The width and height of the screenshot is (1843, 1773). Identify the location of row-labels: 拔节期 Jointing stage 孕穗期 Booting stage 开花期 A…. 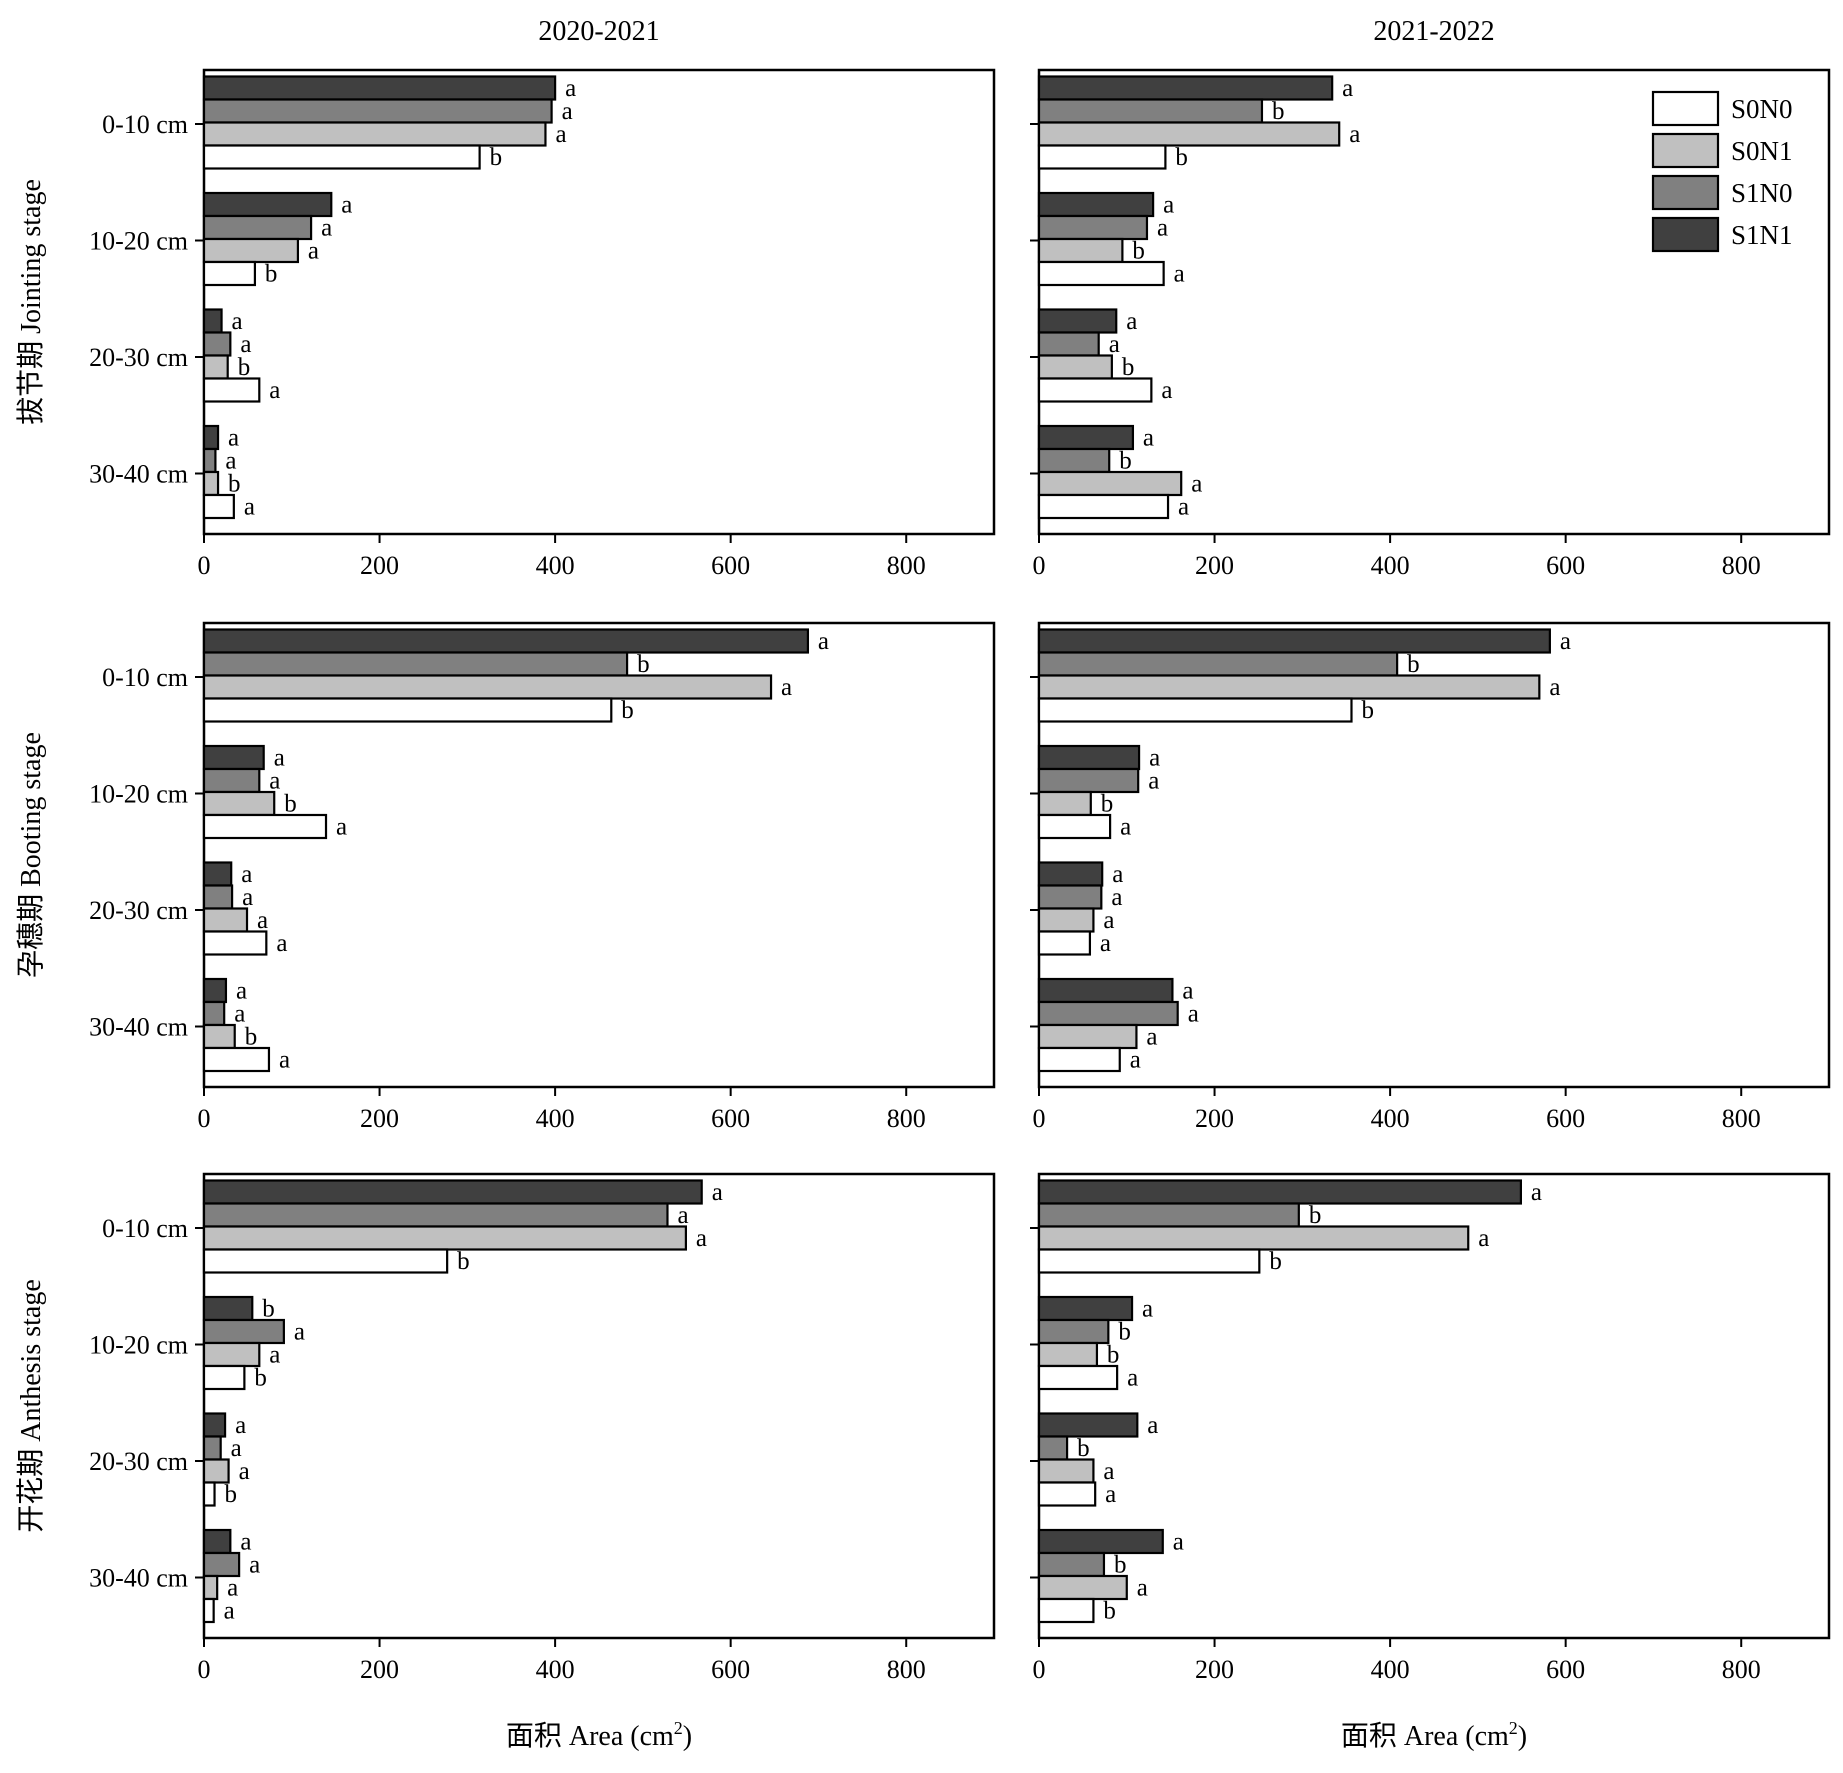
(31, 856).